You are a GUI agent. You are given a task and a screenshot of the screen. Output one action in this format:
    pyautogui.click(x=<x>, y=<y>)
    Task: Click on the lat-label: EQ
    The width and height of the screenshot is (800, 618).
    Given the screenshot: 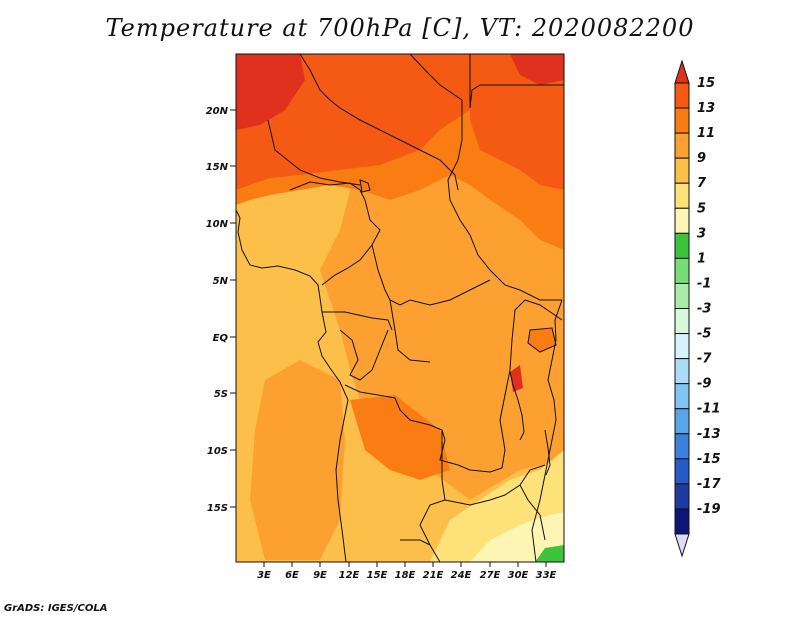 What is the action you would take?
    pyautogui.click(x=221, y=338)
    